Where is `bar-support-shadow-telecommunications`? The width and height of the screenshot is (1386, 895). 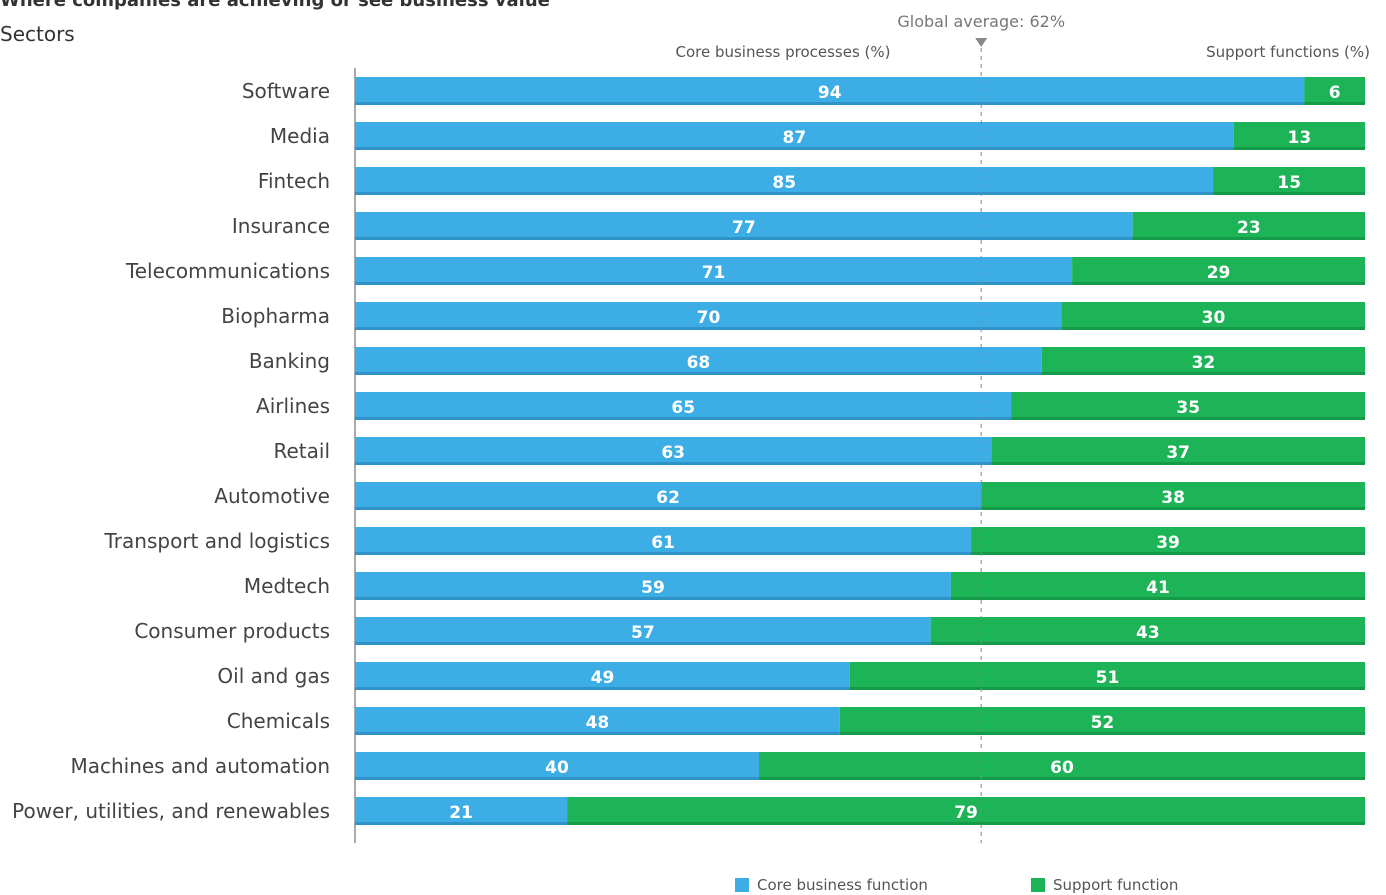
bar-support-shadow-telecommunications is located at coordinates (1218, 283).